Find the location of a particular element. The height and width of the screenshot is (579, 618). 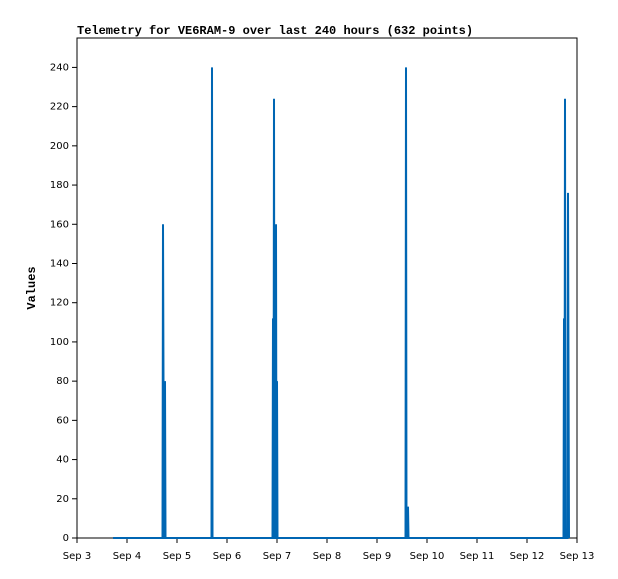

x-tick-label: Sep 10 is located at coordinates (427, 556).